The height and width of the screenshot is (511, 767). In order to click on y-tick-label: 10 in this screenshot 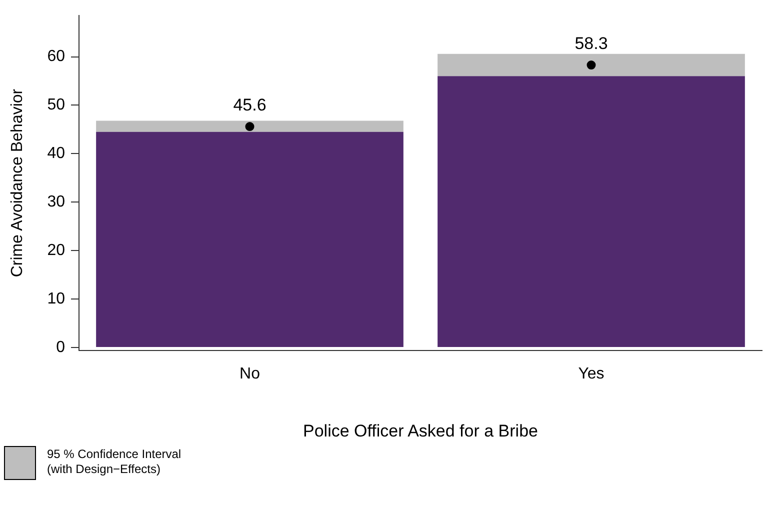, I will do `click(56, 299)`.